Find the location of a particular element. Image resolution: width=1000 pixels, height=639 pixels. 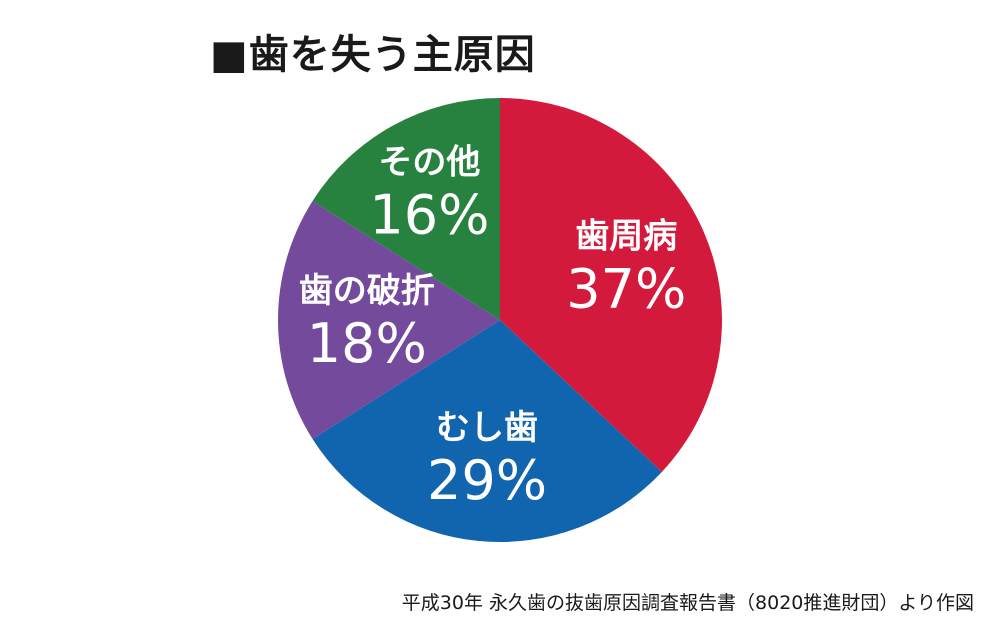

slice-label-2: むし歯 is located at coordinates (487, 428).